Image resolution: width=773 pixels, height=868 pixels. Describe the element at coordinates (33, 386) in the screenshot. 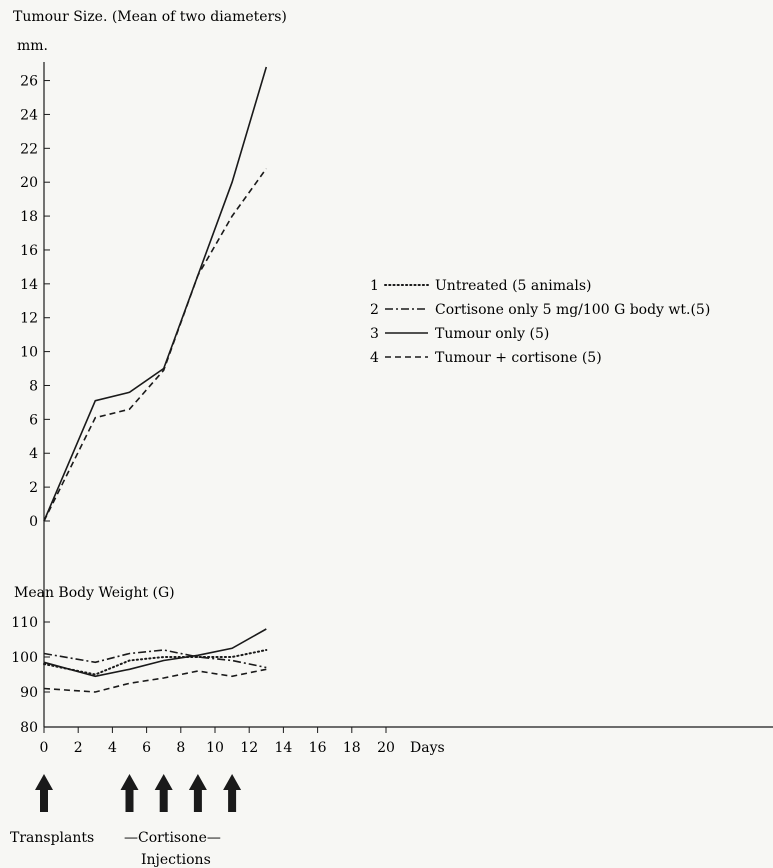

I see `y-tick-label: 8` at that location.